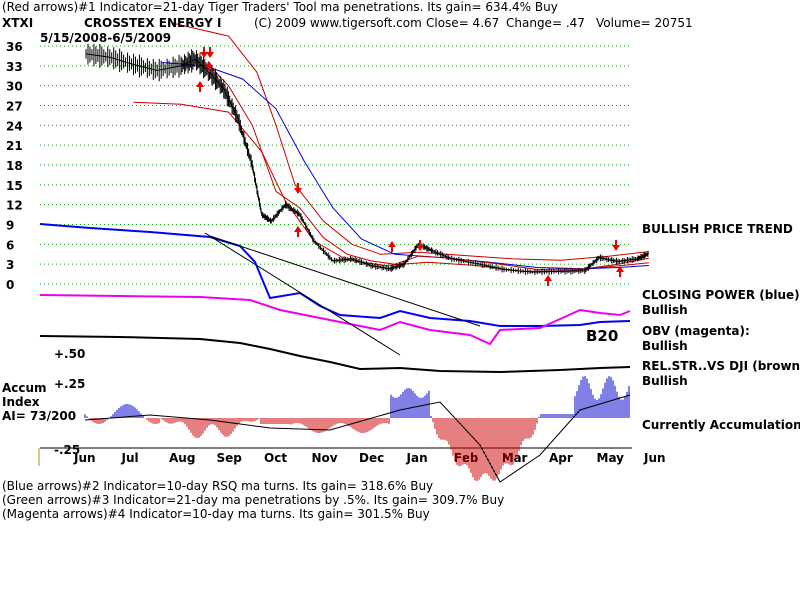 The width and height of the screenshot is (800, 600). I want to click on y-tick-label: 36, so click(14, 47).